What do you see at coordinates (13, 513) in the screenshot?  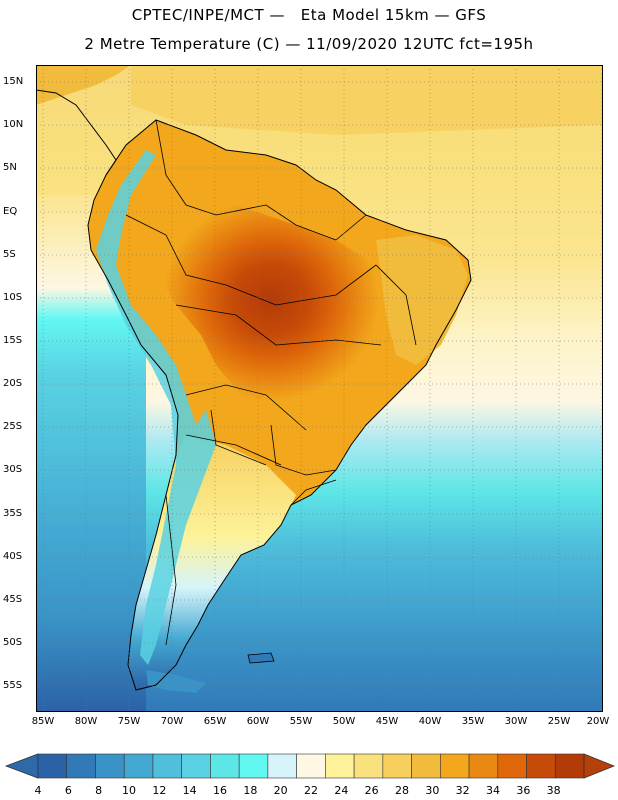 I see `lat-label: 35S` at bounding box center [13, 513].